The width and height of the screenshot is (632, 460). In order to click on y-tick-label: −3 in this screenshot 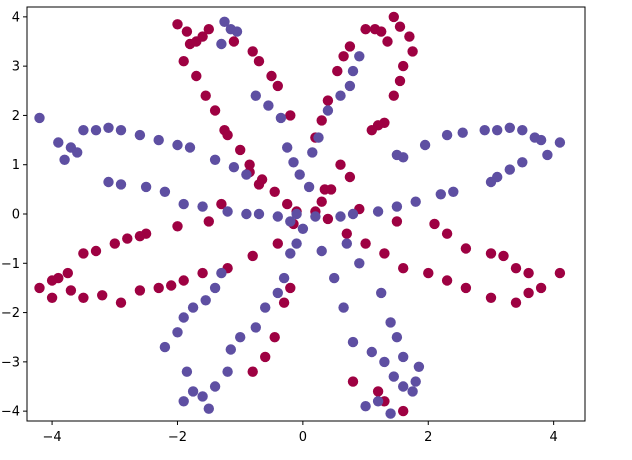, I will do `click(10, 362)`.